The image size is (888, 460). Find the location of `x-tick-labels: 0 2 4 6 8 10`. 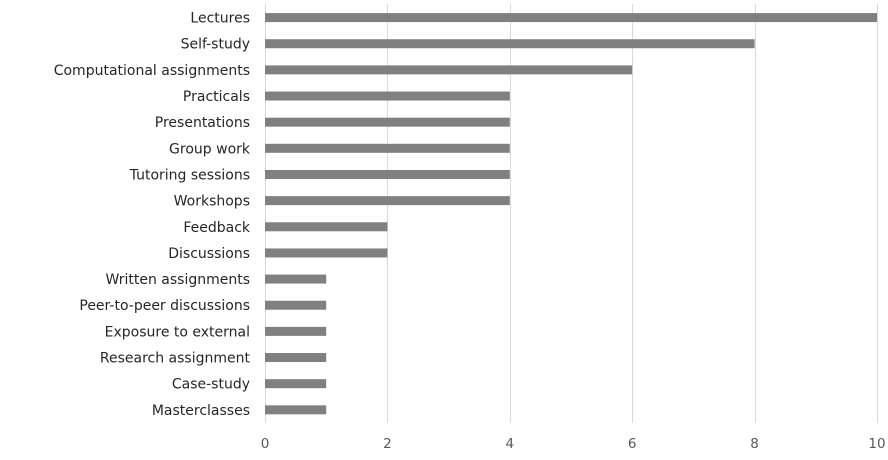

x-tick-labels: 0 2 4 6 8 10 is located at coordinates (573, 444).